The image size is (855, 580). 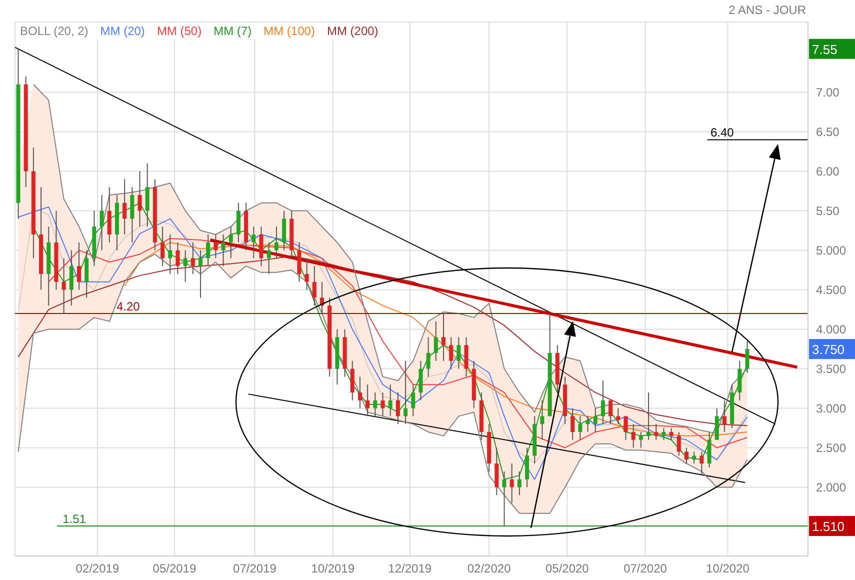 What do you see at coordinates (831, 487) in the screenshot?
I see `y-tick-label: 2.000` at bounding box center [831, 487].